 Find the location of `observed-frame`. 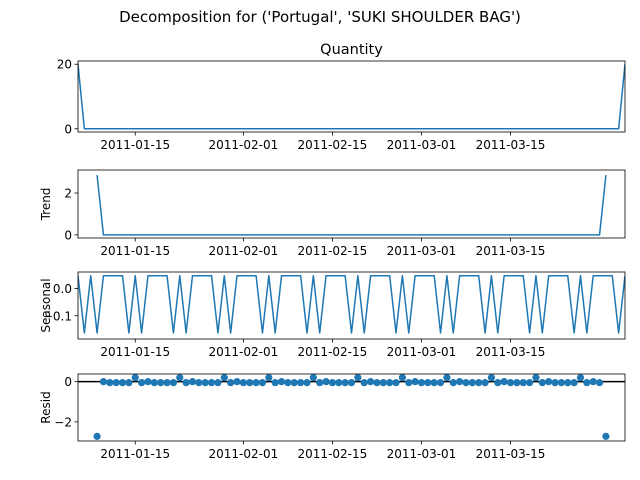

observed-frame is located at coordinates (351, 96).